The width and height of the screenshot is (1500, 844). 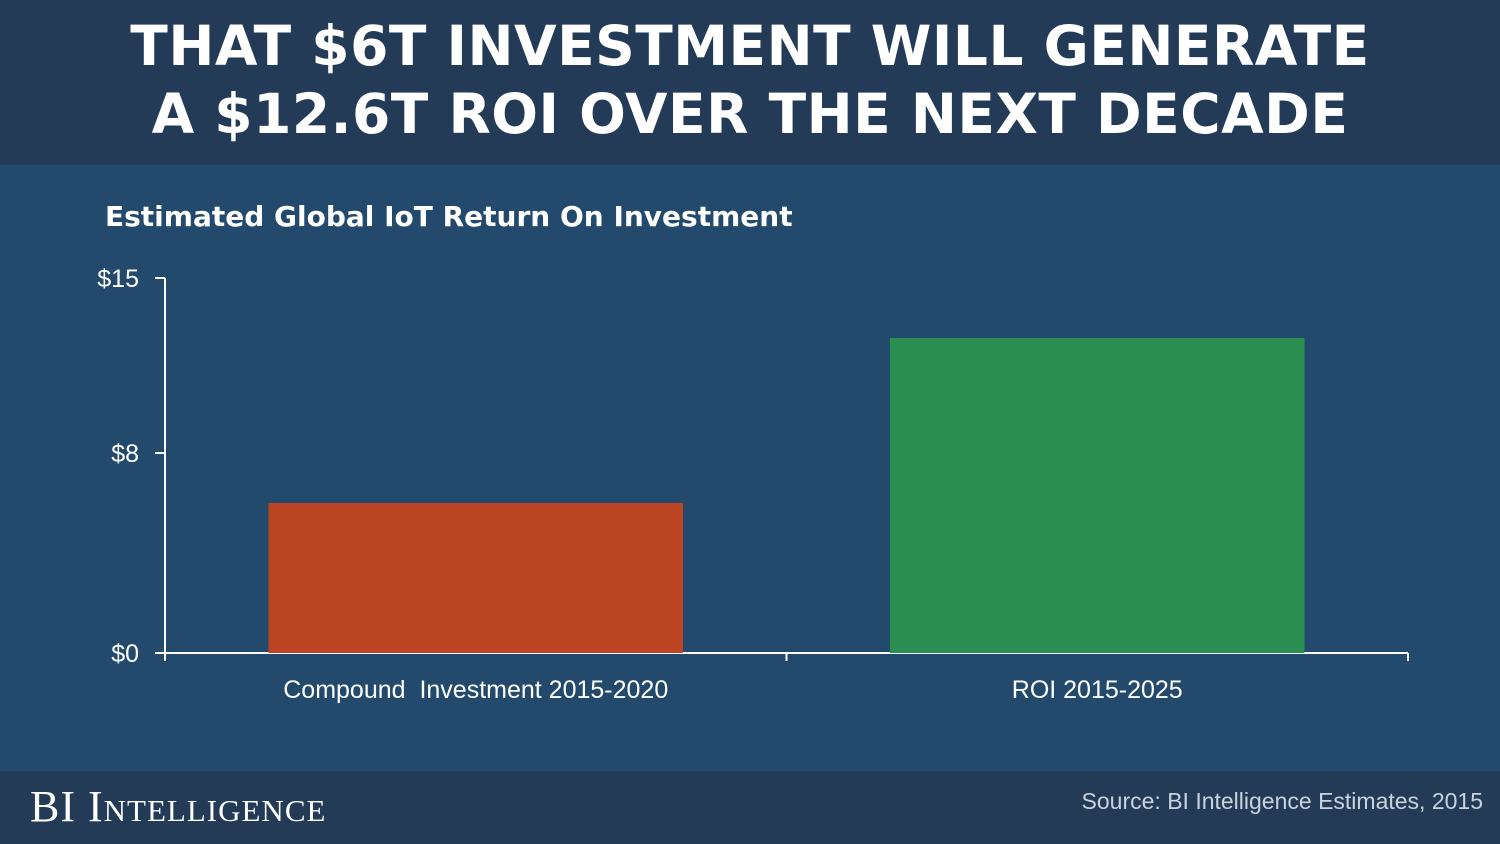 I want to click on brand-bi: BI, so click(x=53, y=806).